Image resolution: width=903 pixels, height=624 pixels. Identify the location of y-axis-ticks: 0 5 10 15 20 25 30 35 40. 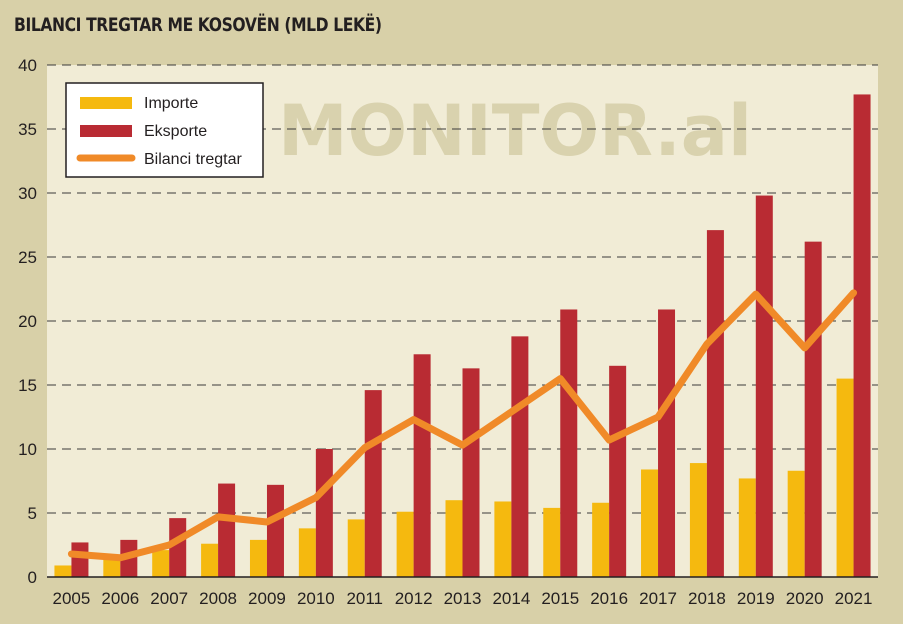
(27, 321).